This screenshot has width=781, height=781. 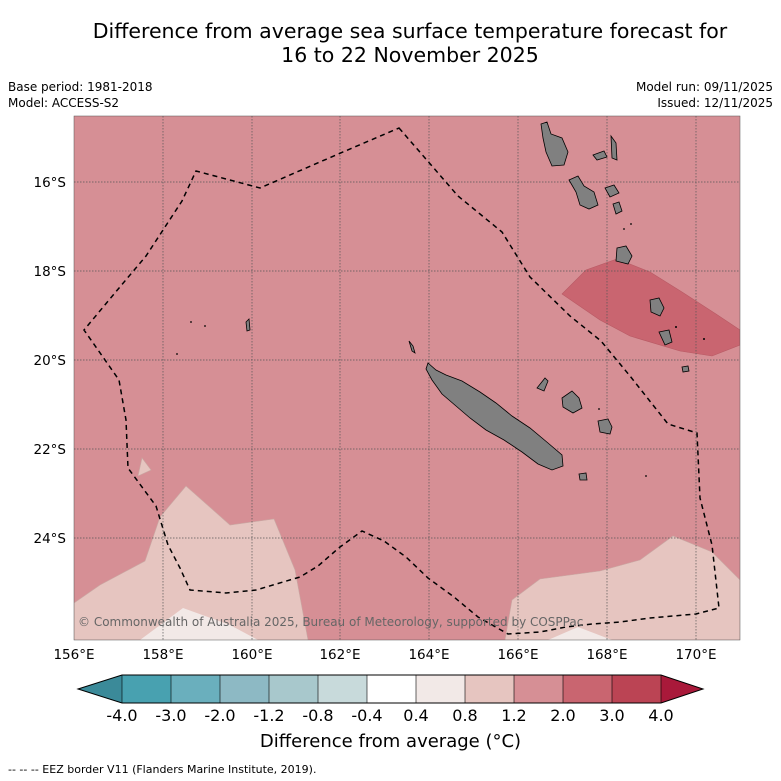 I want to click on cbar-tick-10: 2.0, so click(x=562, y=715).